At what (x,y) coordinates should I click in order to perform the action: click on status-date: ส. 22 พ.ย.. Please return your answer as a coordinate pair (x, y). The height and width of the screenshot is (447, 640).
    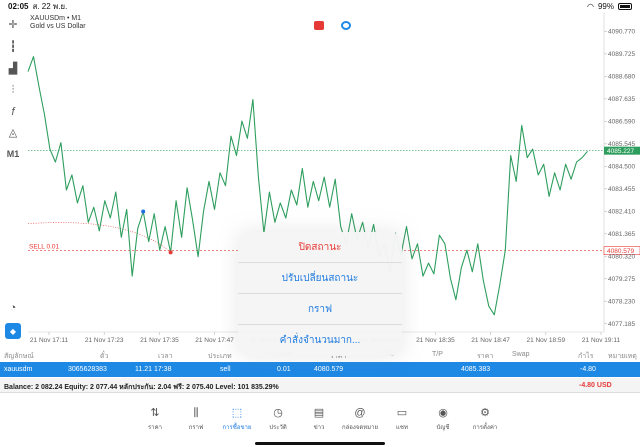
    Looking at the image, I should click on (50, 6).